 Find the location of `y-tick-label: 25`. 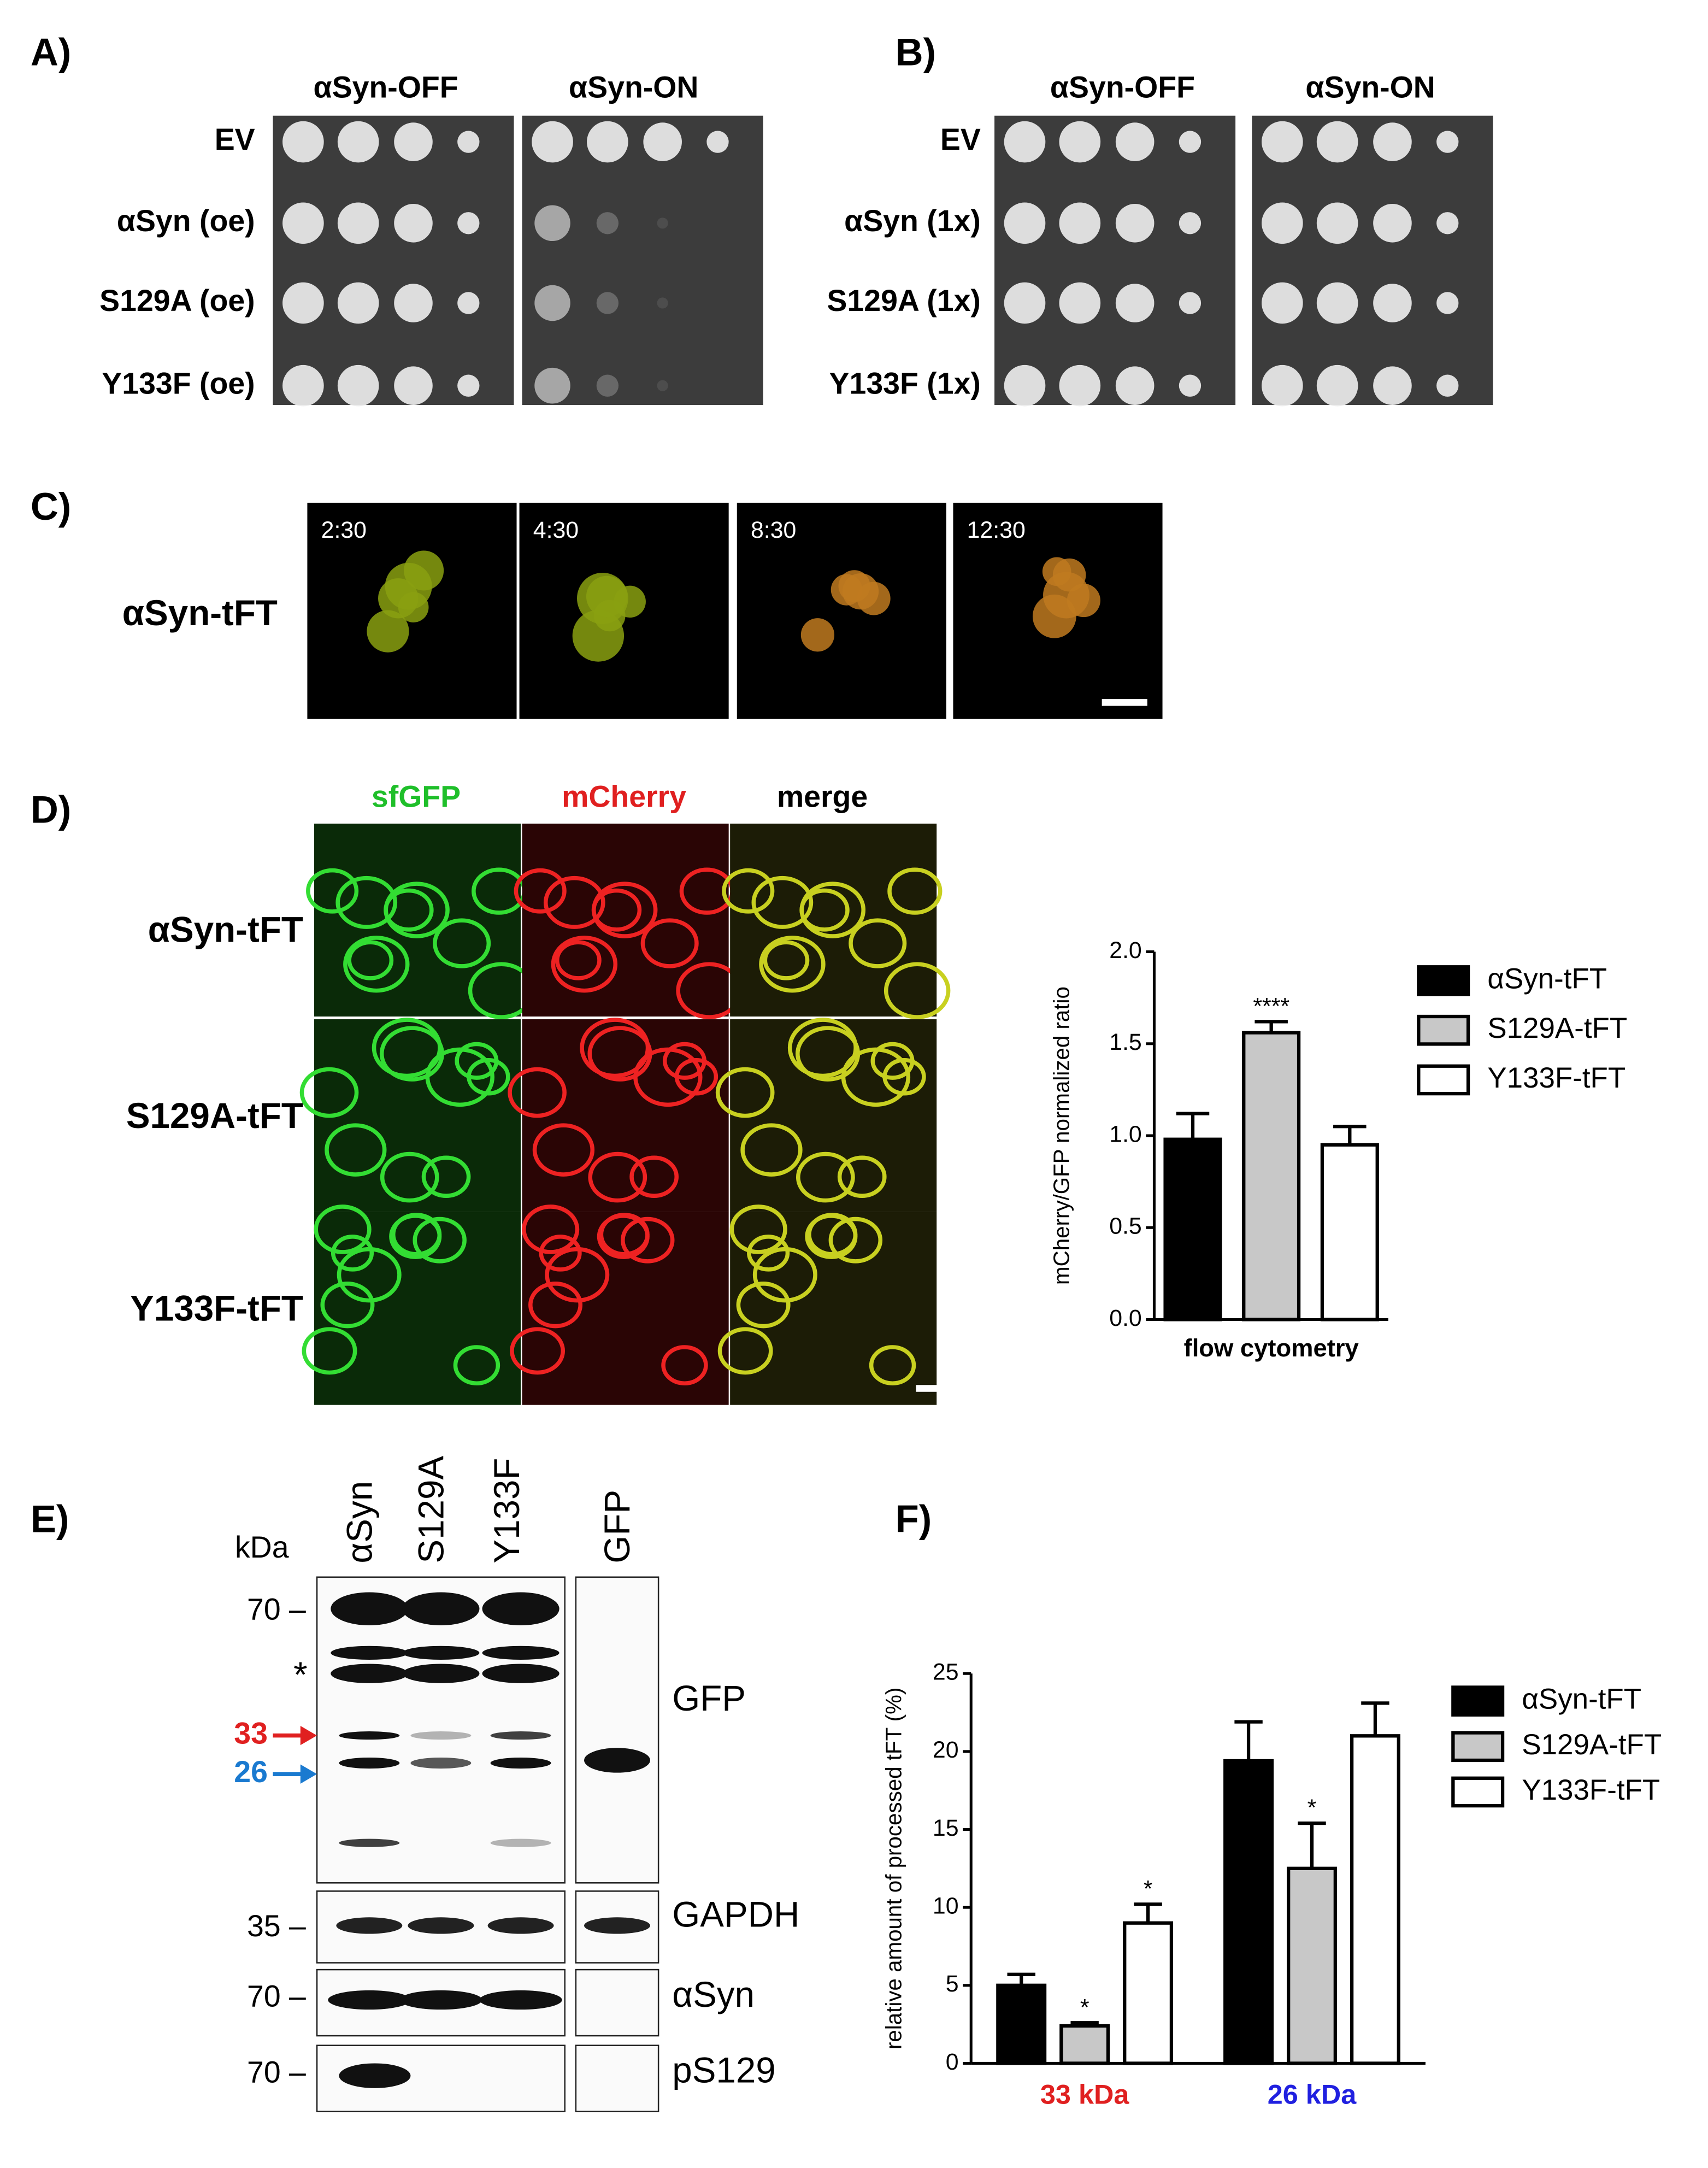

y-tick-label: 25 is located at coordinates (946, 1672).